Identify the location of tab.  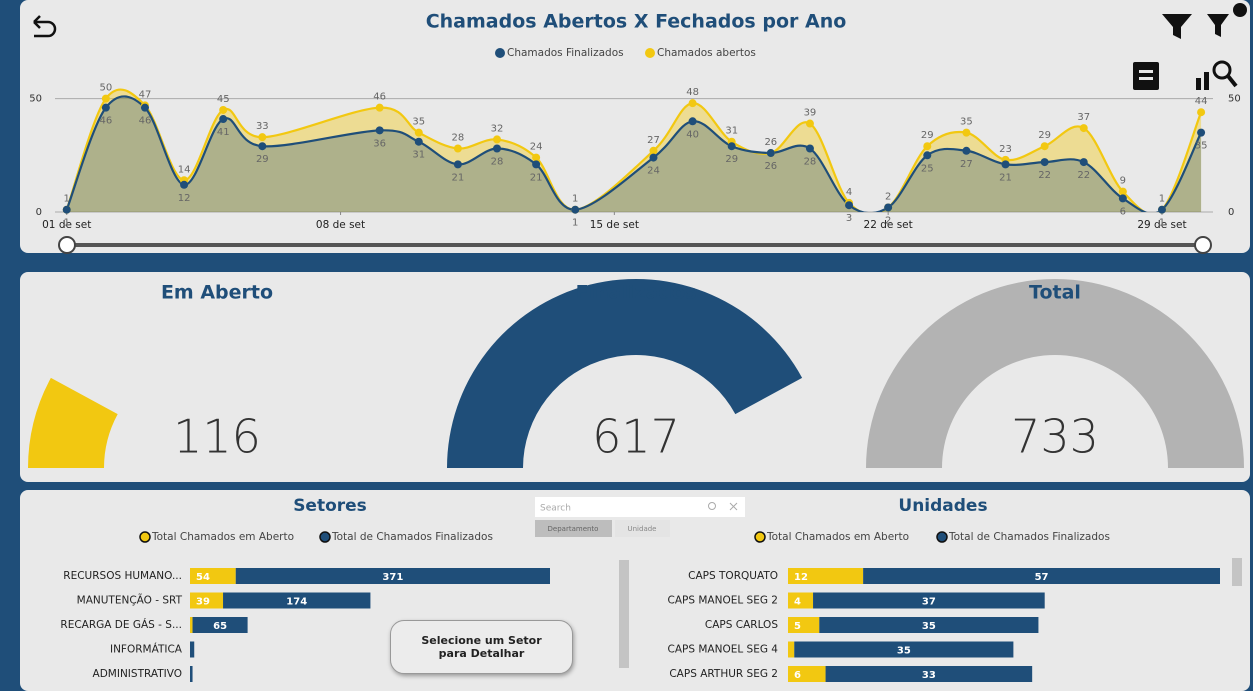
(642, 528).